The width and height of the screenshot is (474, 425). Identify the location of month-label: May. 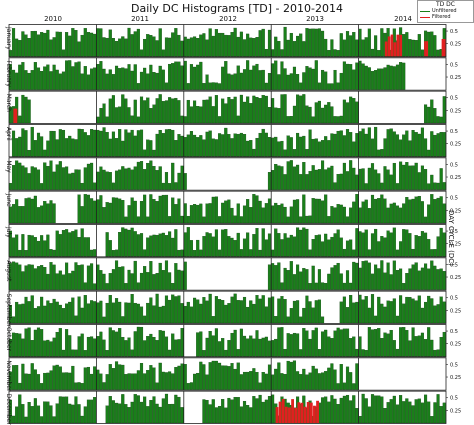
(8, 166).